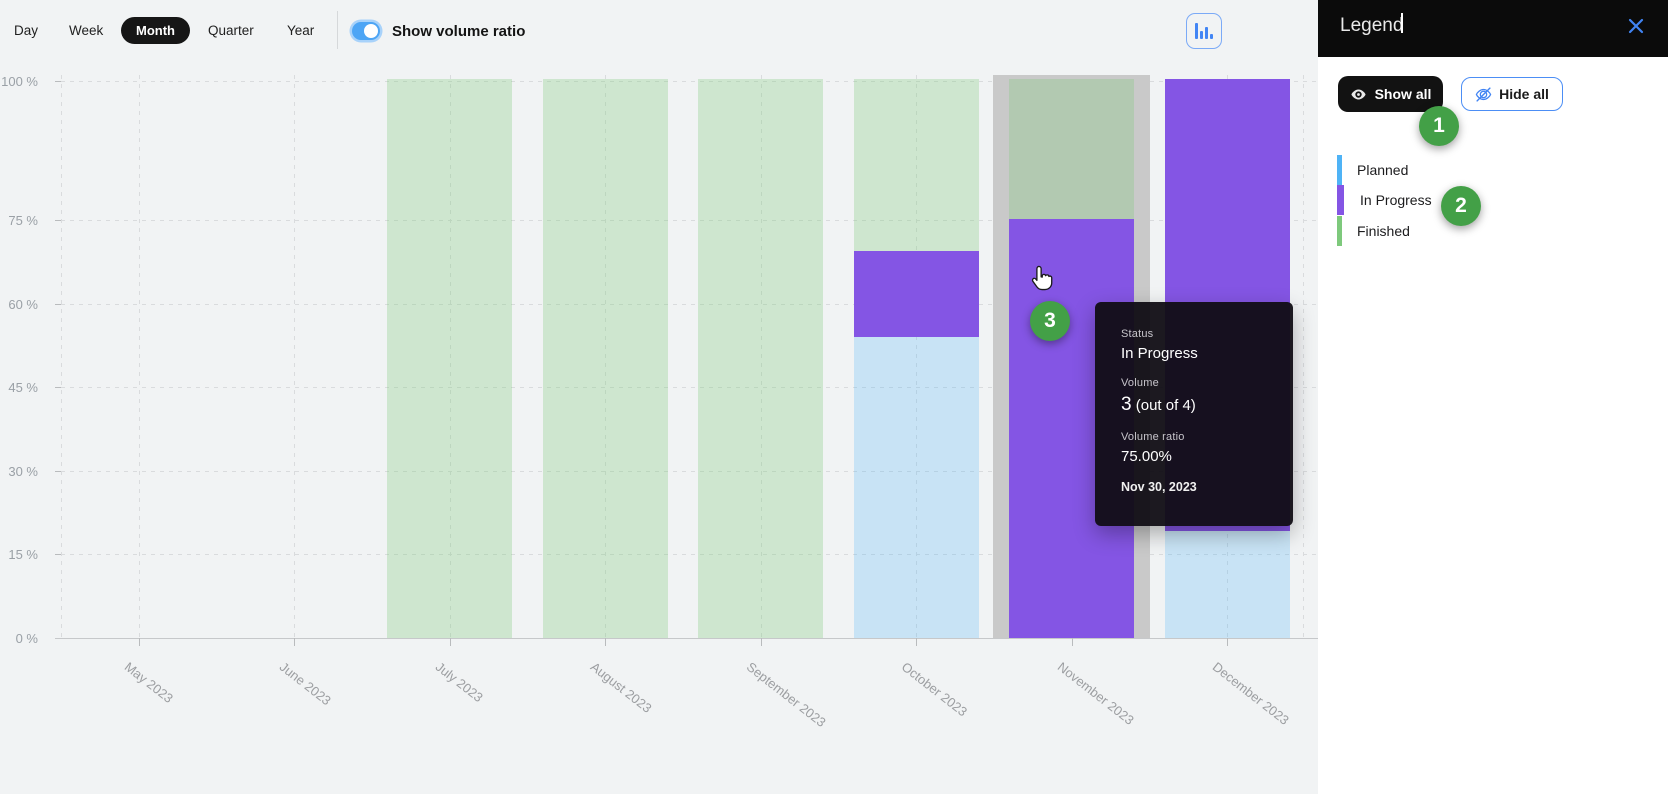 This screenshot has width=1668, height=794. I want to click on tab-year: Year, so click(301, 30).